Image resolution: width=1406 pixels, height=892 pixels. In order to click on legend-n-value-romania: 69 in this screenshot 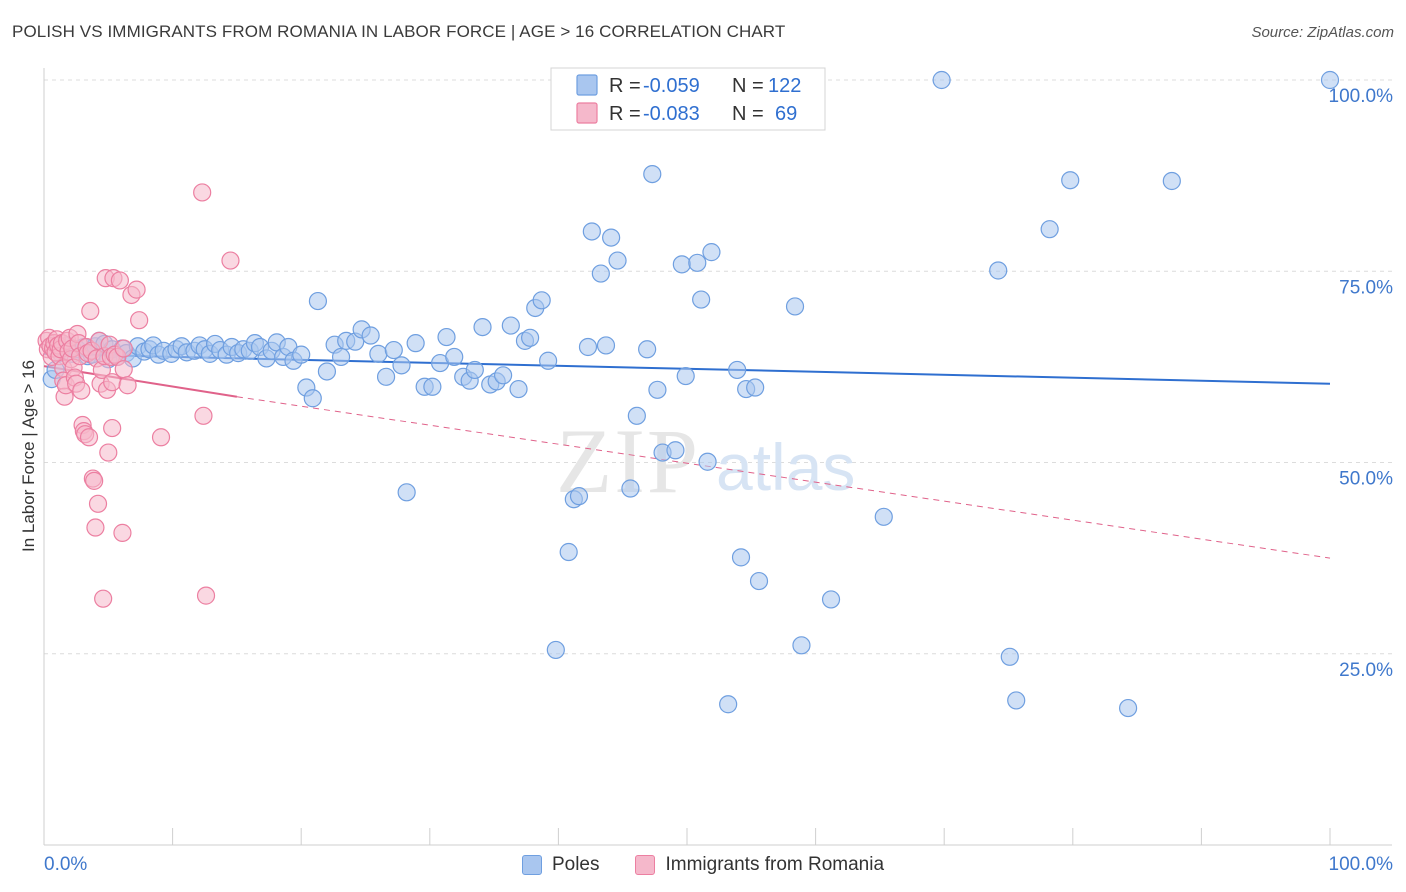, I will do `click(786, 114)`.